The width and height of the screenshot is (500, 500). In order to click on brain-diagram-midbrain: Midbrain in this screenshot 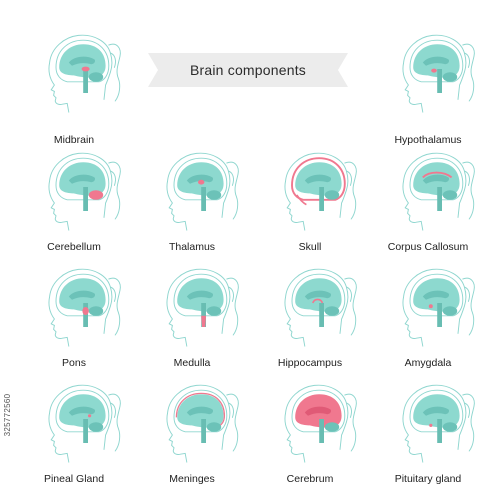, I will do `click(74, 87)`.